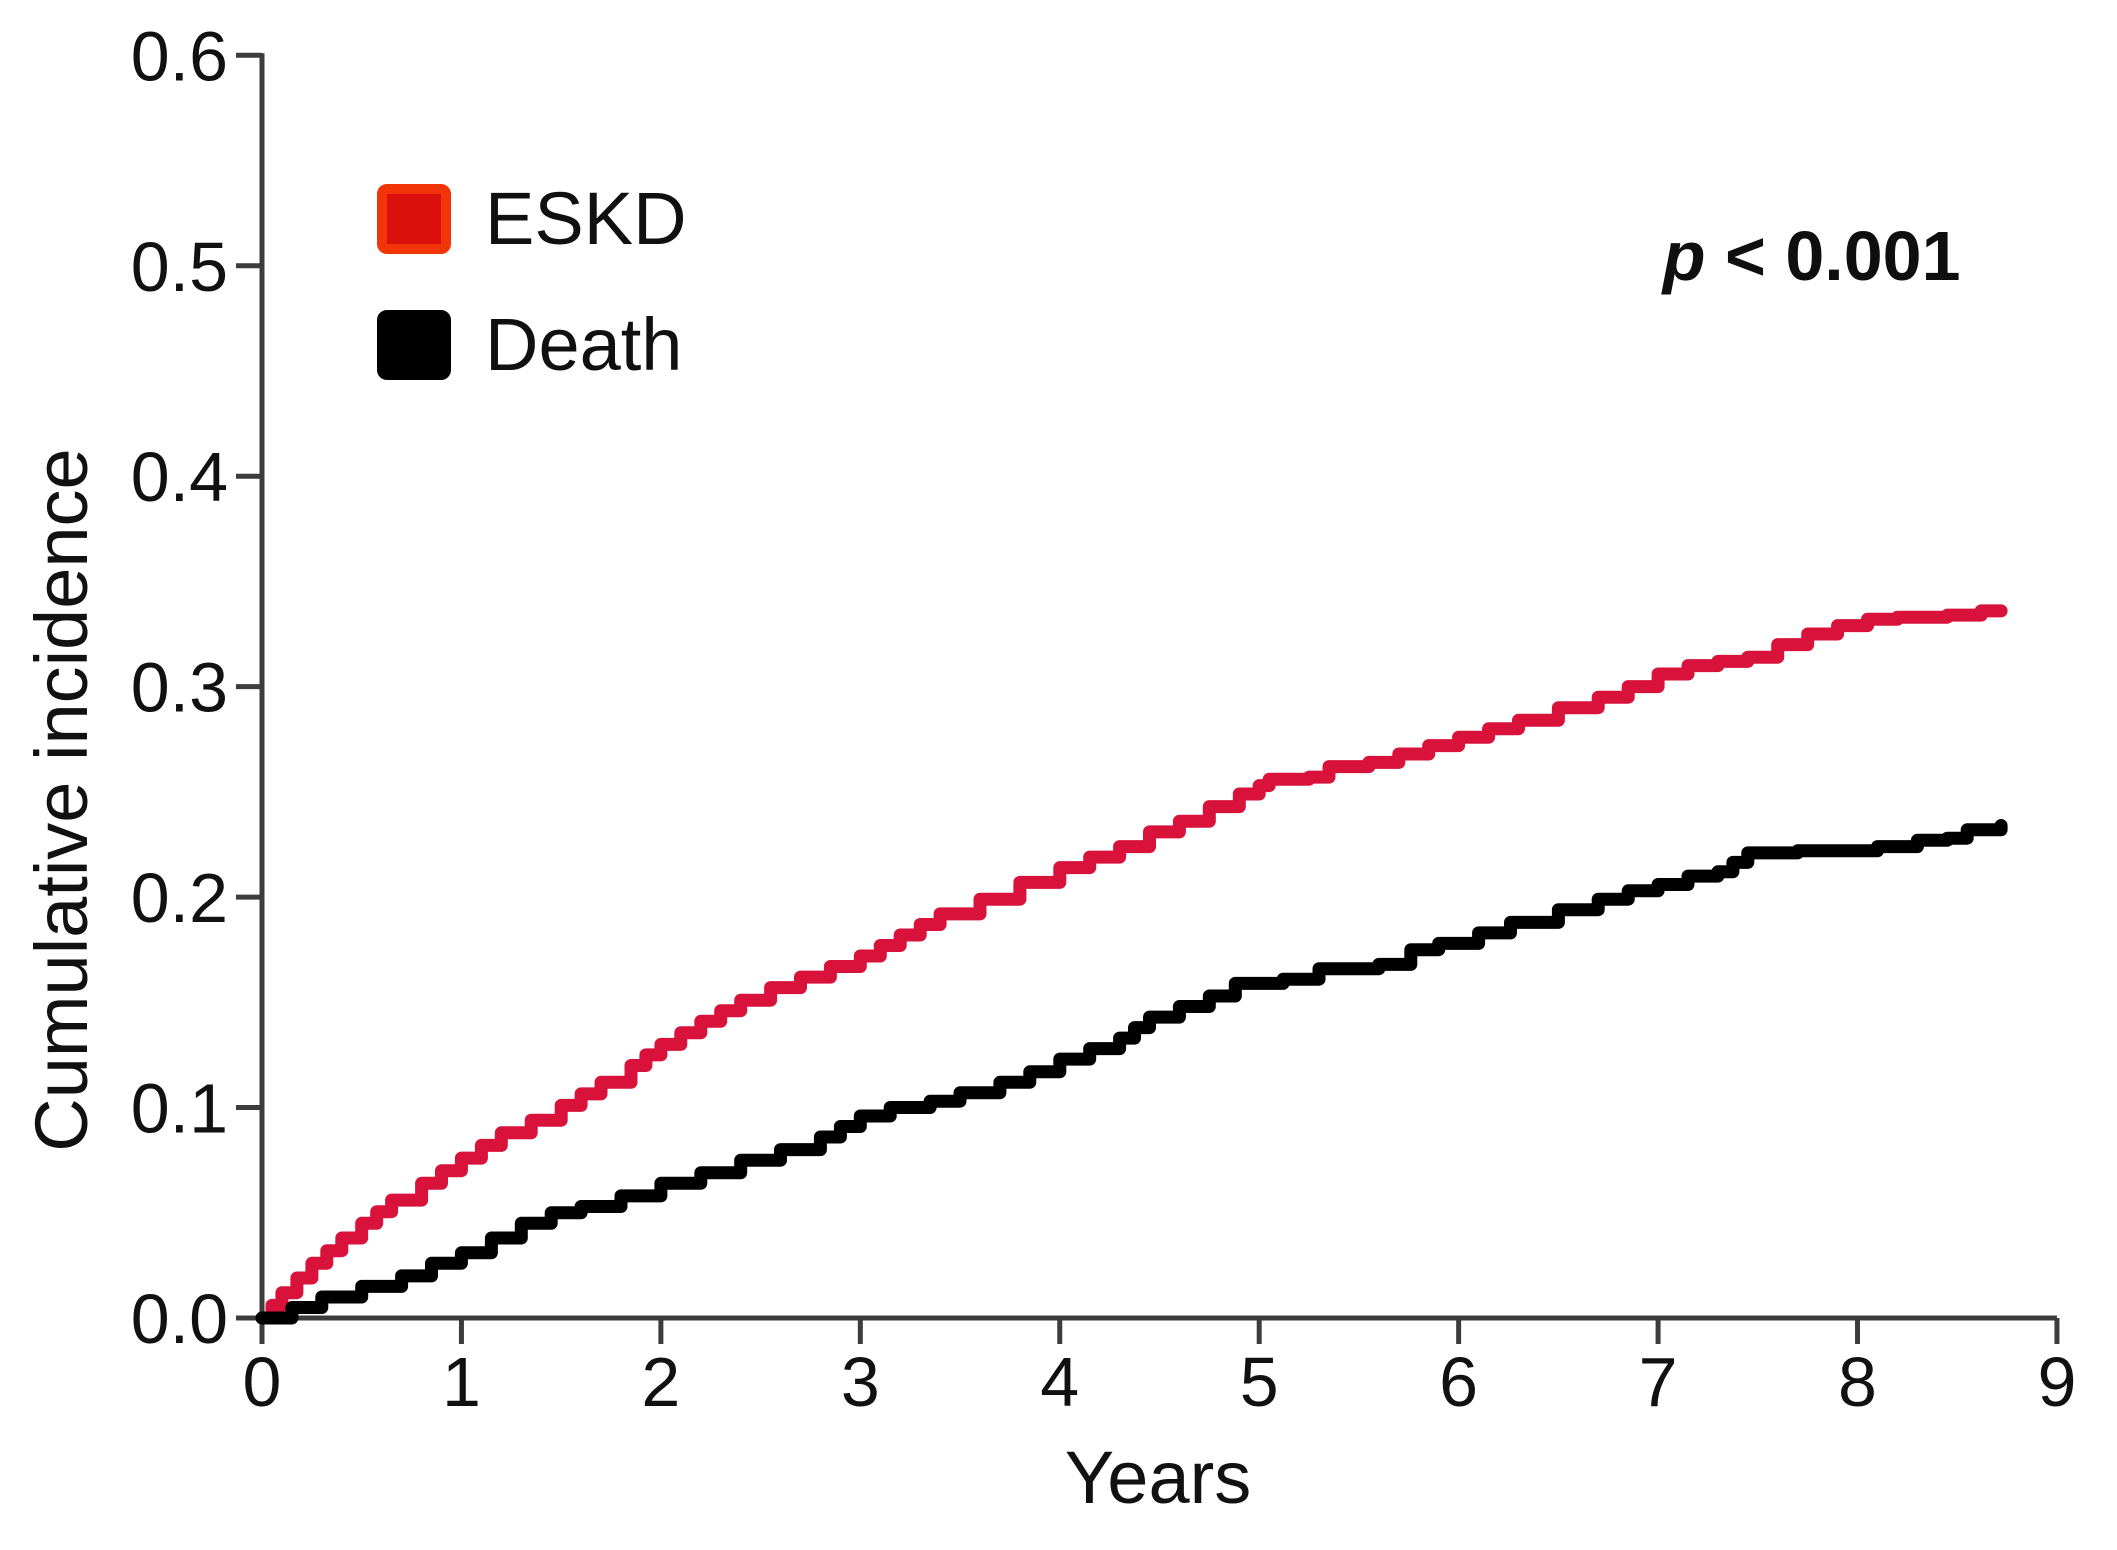 Image resolution: width=2117 pixels, height=1550 pixels. What do you see at coordinates (179, 1109) in the screenshot?
I see `y-tick-label: 0.1` at bounding box center [179, 1109].